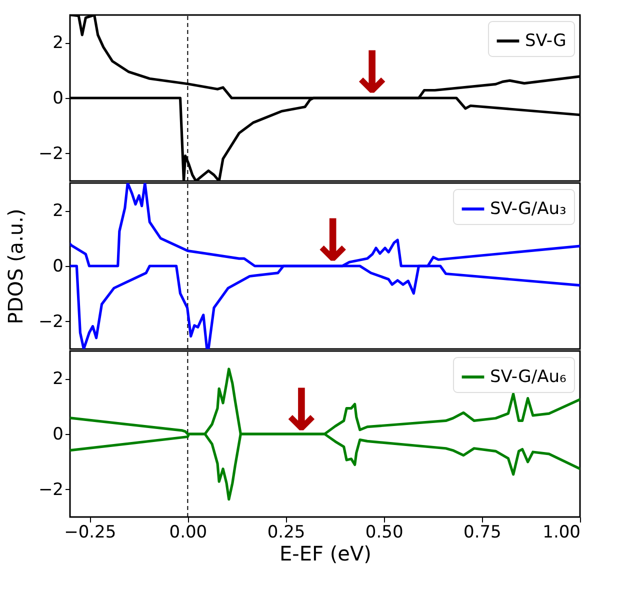 The width and height of the screenshot is (643, 597). Describe the element at coordinates (326, 554) in the screenshot. I see `x-axis-title: E-EF (eV)` at that location.